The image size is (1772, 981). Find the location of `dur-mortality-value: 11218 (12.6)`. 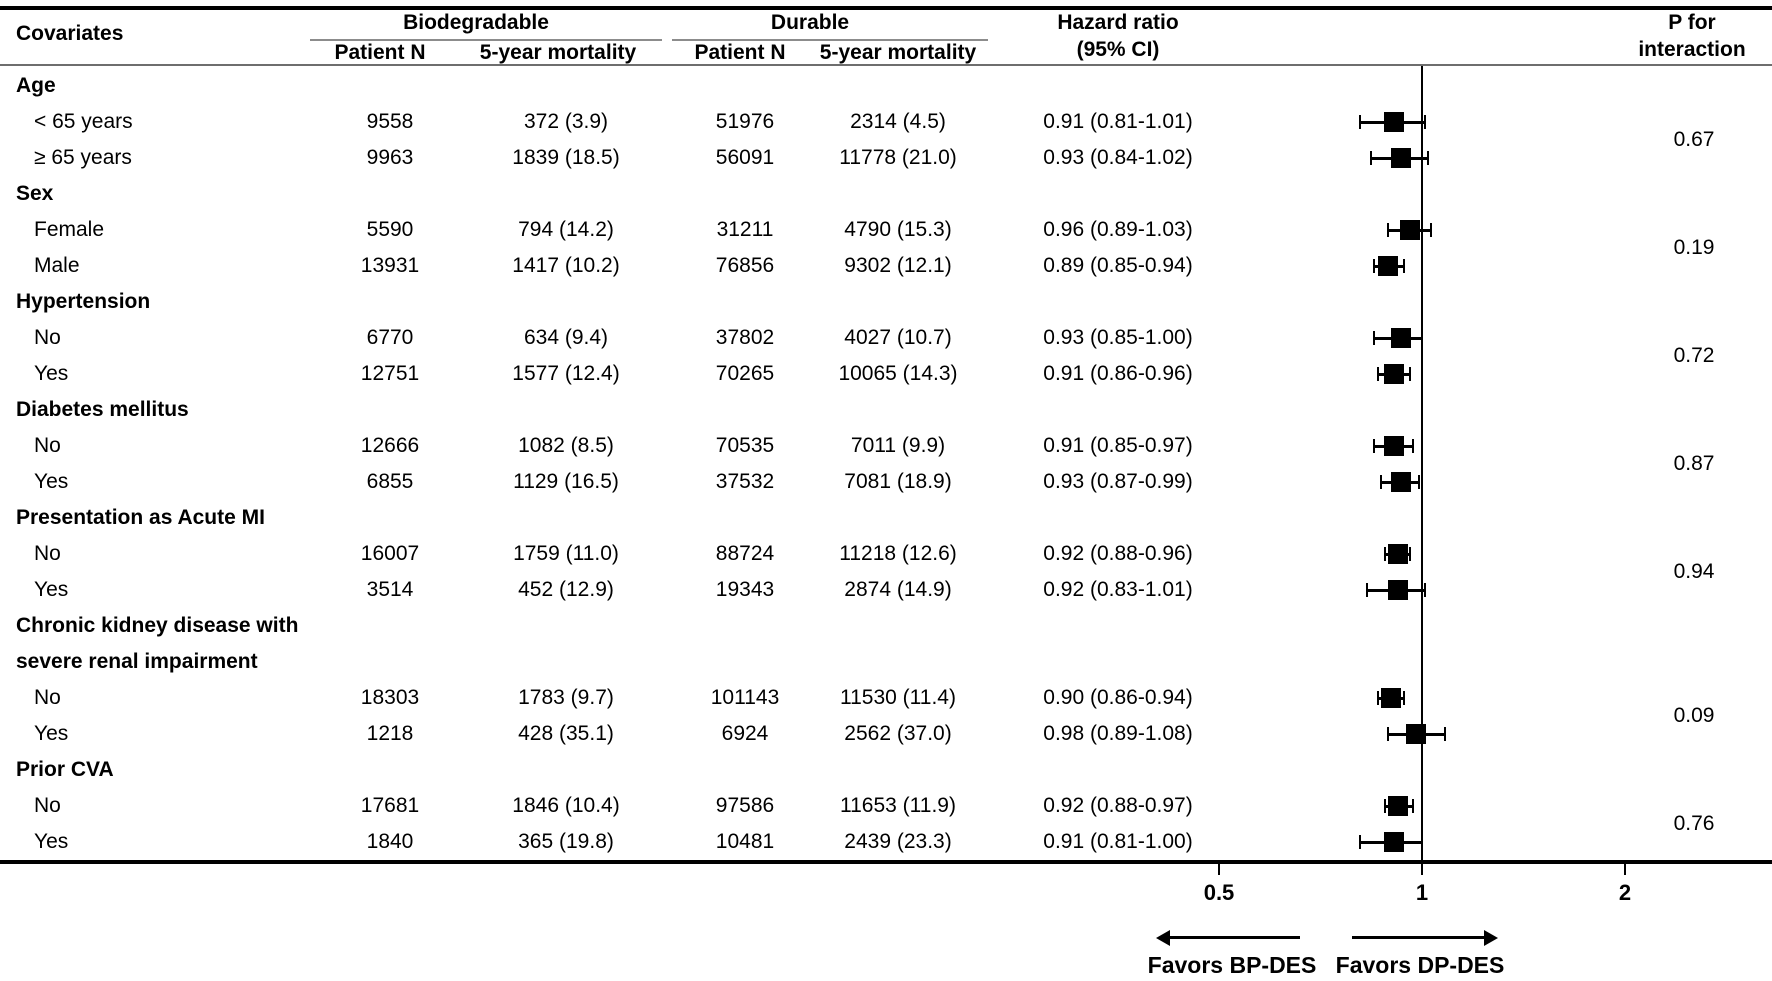

dur-mortality-value: 11218 (12.6) is located at coordinates (898, 553).